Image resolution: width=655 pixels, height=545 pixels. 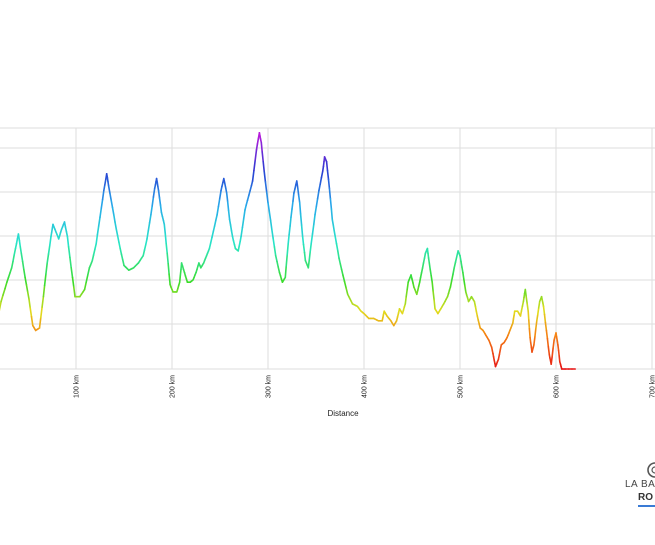 What do you see at coordinates (645, 497) in the screenshot?
I see `logo-text-line2: RO` at bounding box center [645, 497].